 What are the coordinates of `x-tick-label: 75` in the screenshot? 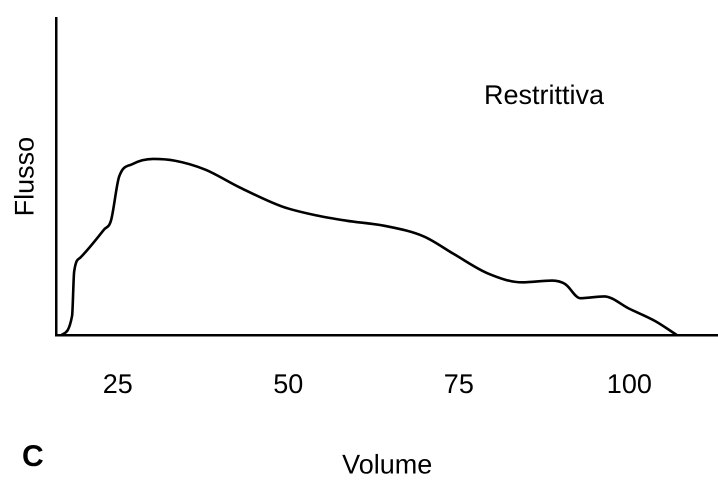 It's located at (459, 383).